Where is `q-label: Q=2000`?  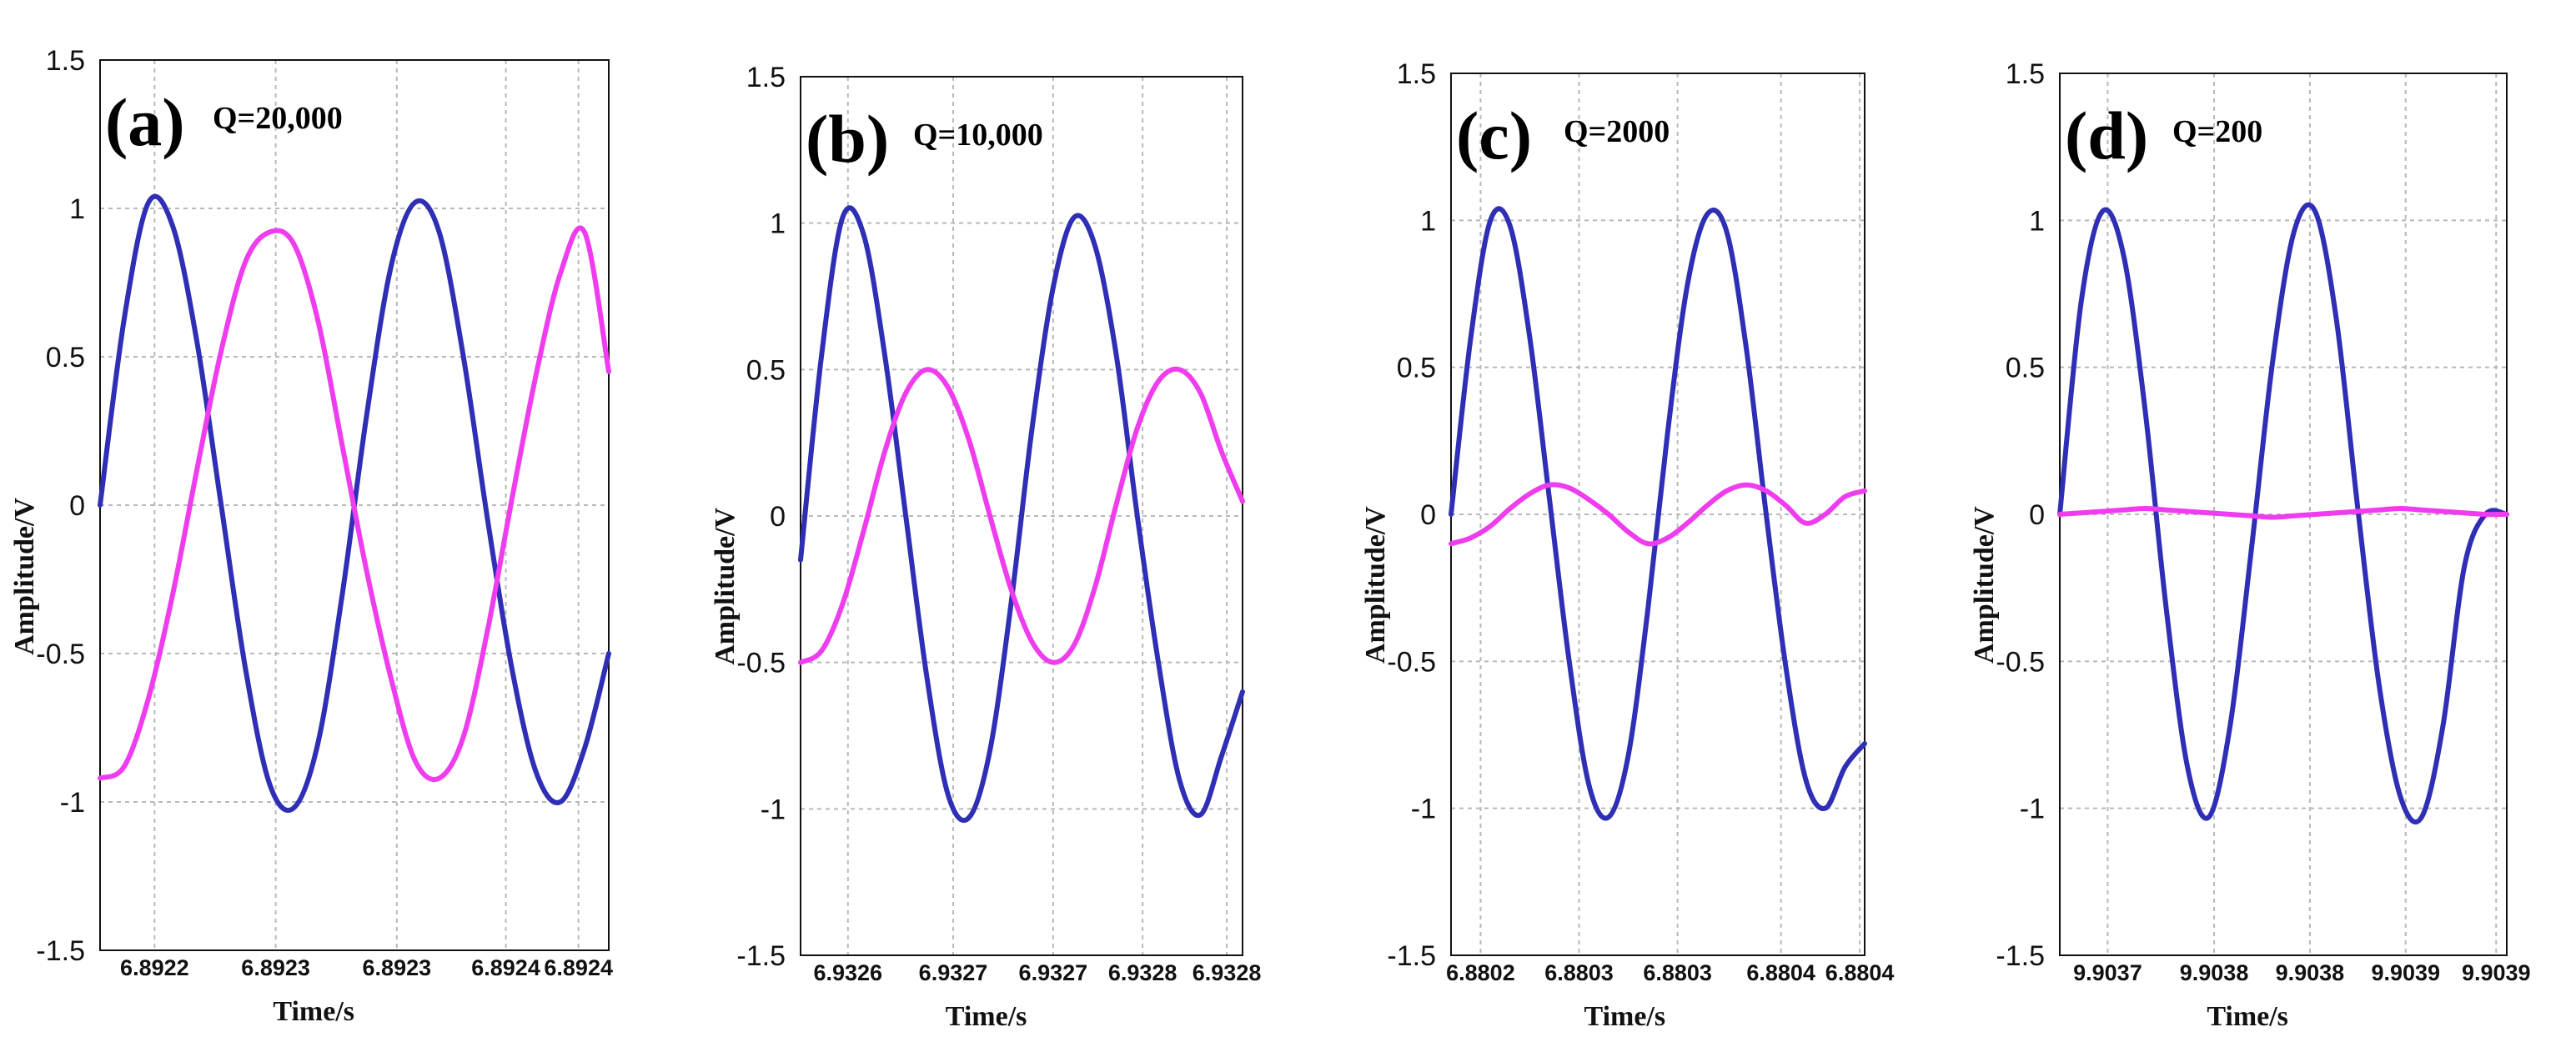
q-label: Q=2000 is located at coordinates (1617, 131).